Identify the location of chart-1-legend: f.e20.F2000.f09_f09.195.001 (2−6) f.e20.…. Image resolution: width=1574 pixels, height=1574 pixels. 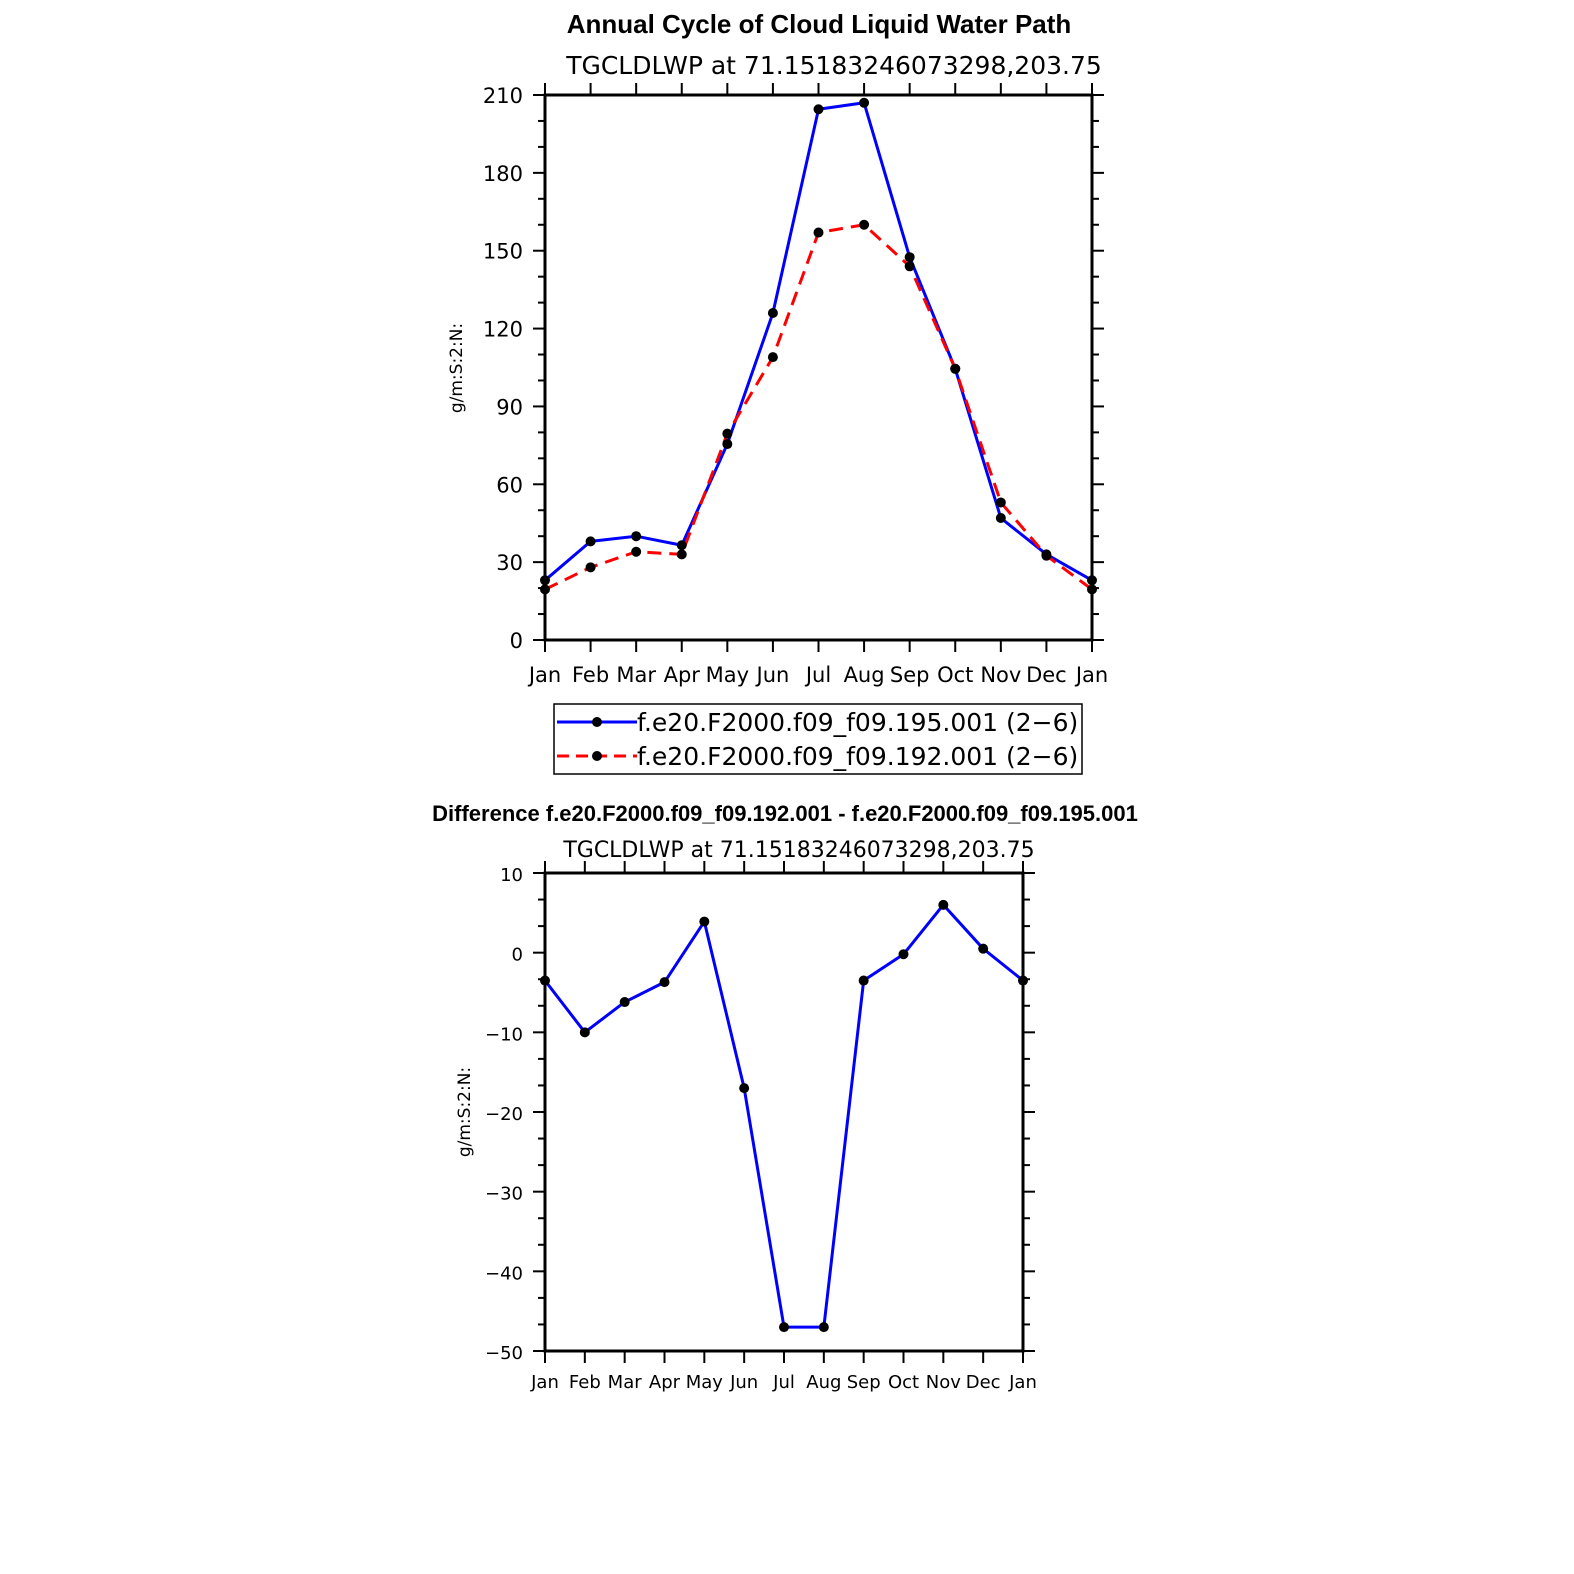
(818, 739).